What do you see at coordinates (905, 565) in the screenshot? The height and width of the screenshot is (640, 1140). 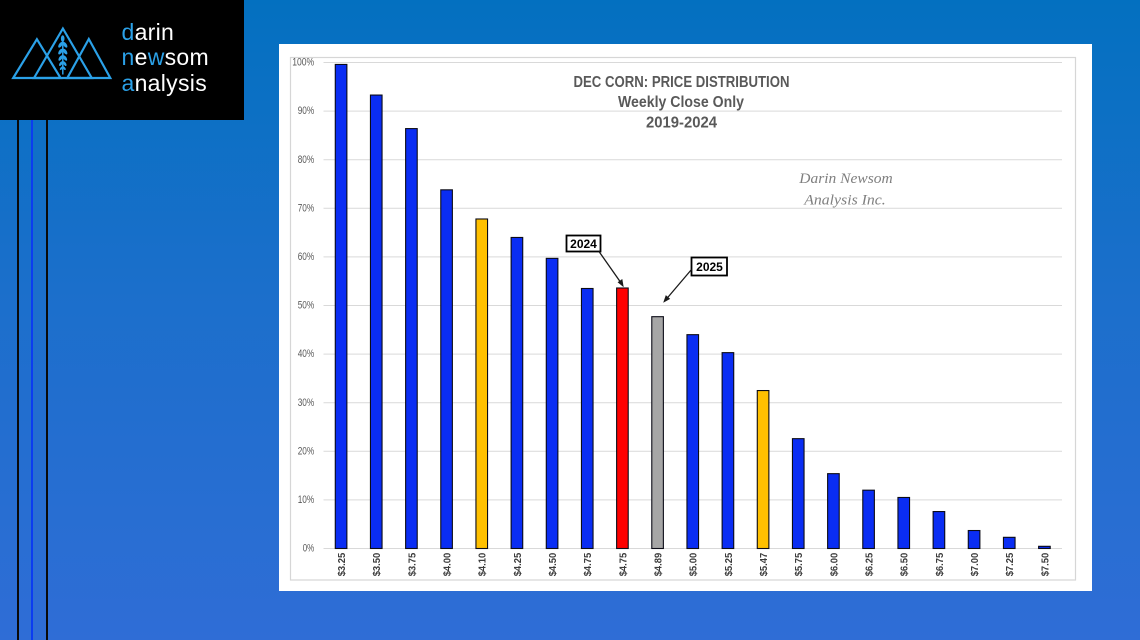 I see `svg-text: $6.50` at bounding box center [905, 565].